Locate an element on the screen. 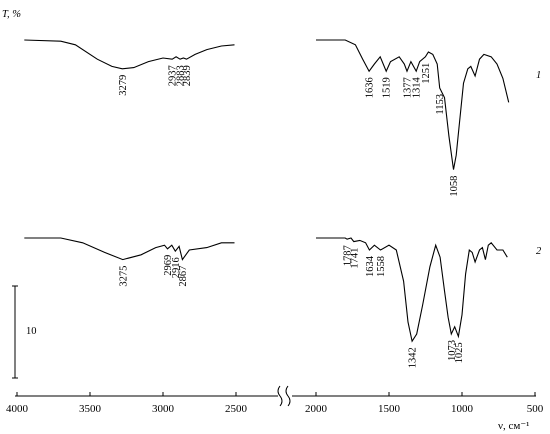  peak-label: 2916 is located at coordinates (176, 267).